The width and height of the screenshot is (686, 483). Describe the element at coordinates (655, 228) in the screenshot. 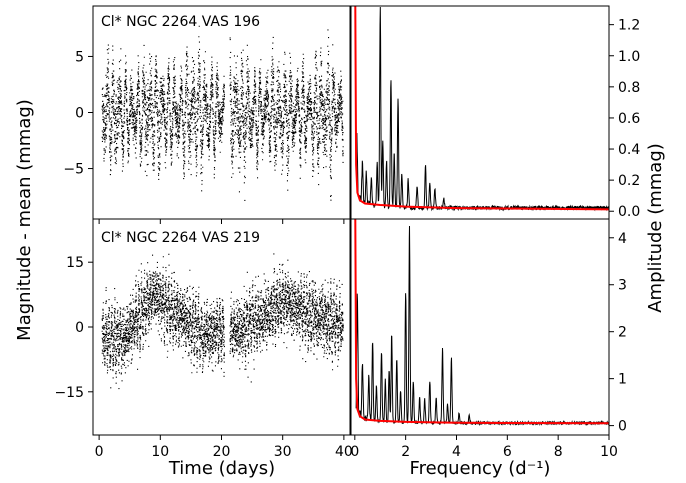

I see `y-axis-label-right: Amplitude (mmag)` at that location.